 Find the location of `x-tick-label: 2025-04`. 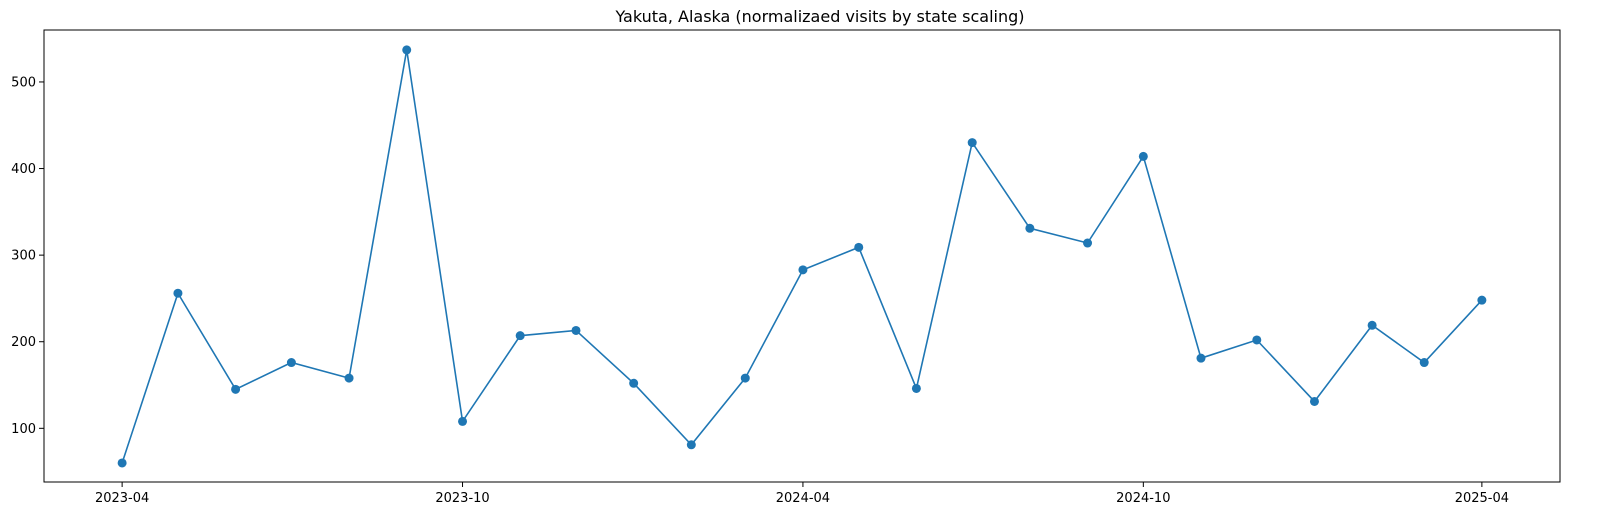

x-tick-label: 2025-04 is located at coordinates (1482, 498).